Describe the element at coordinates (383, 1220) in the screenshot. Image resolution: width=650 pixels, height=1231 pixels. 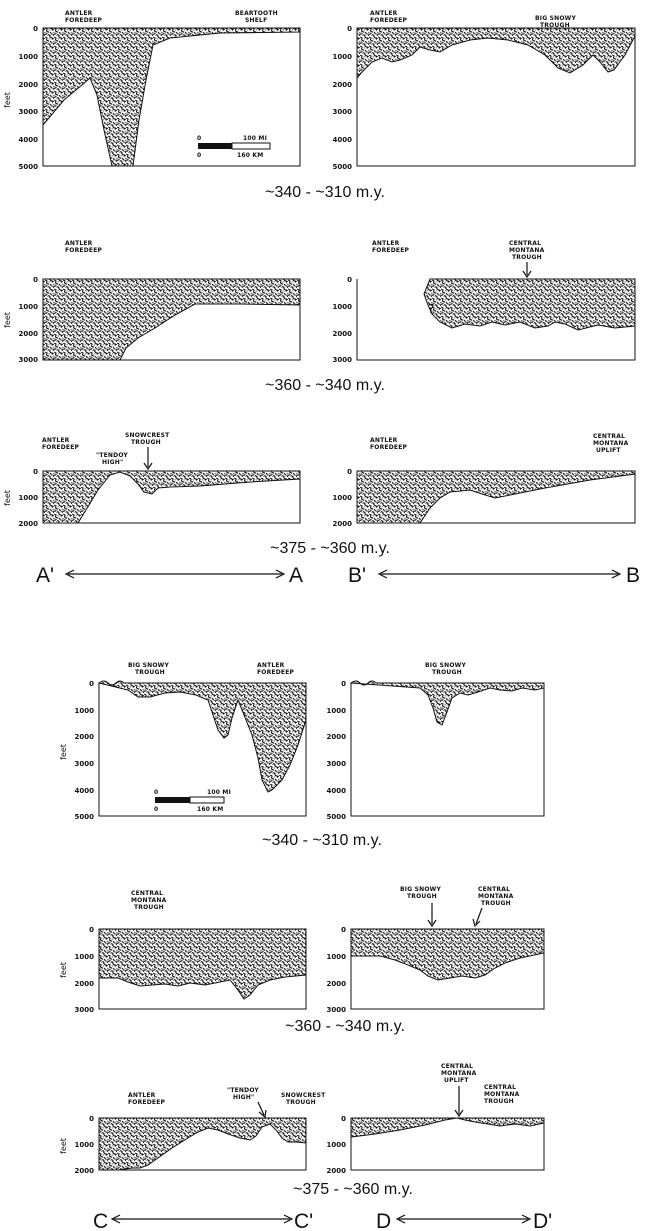
I see `section-label: D` at that location.